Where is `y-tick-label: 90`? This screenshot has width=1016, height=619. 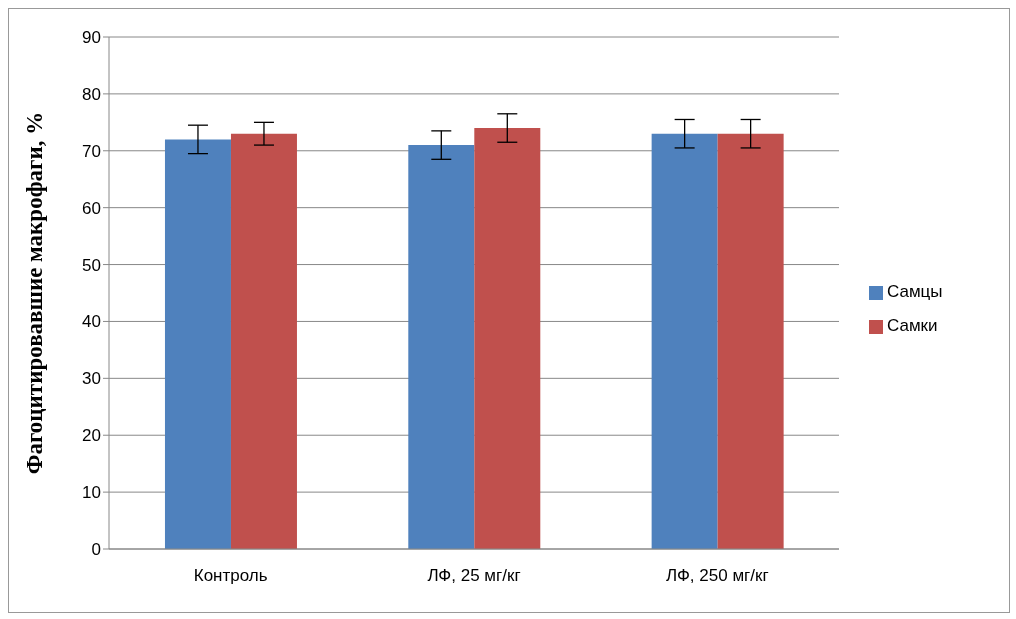
y-tick-label: 90 is located at coordinates (91, 38).